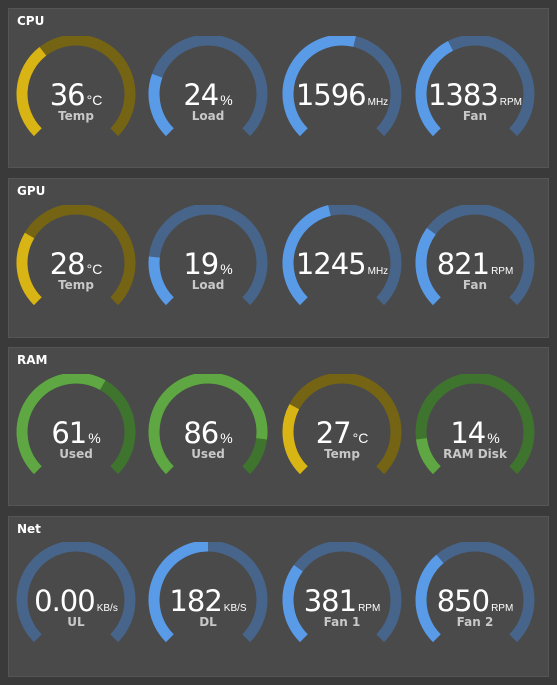  What do you see at coordinates (235, 608) in the screenshot?
I see `gauge-unit: KB/S` at bounding box center [235, 608].